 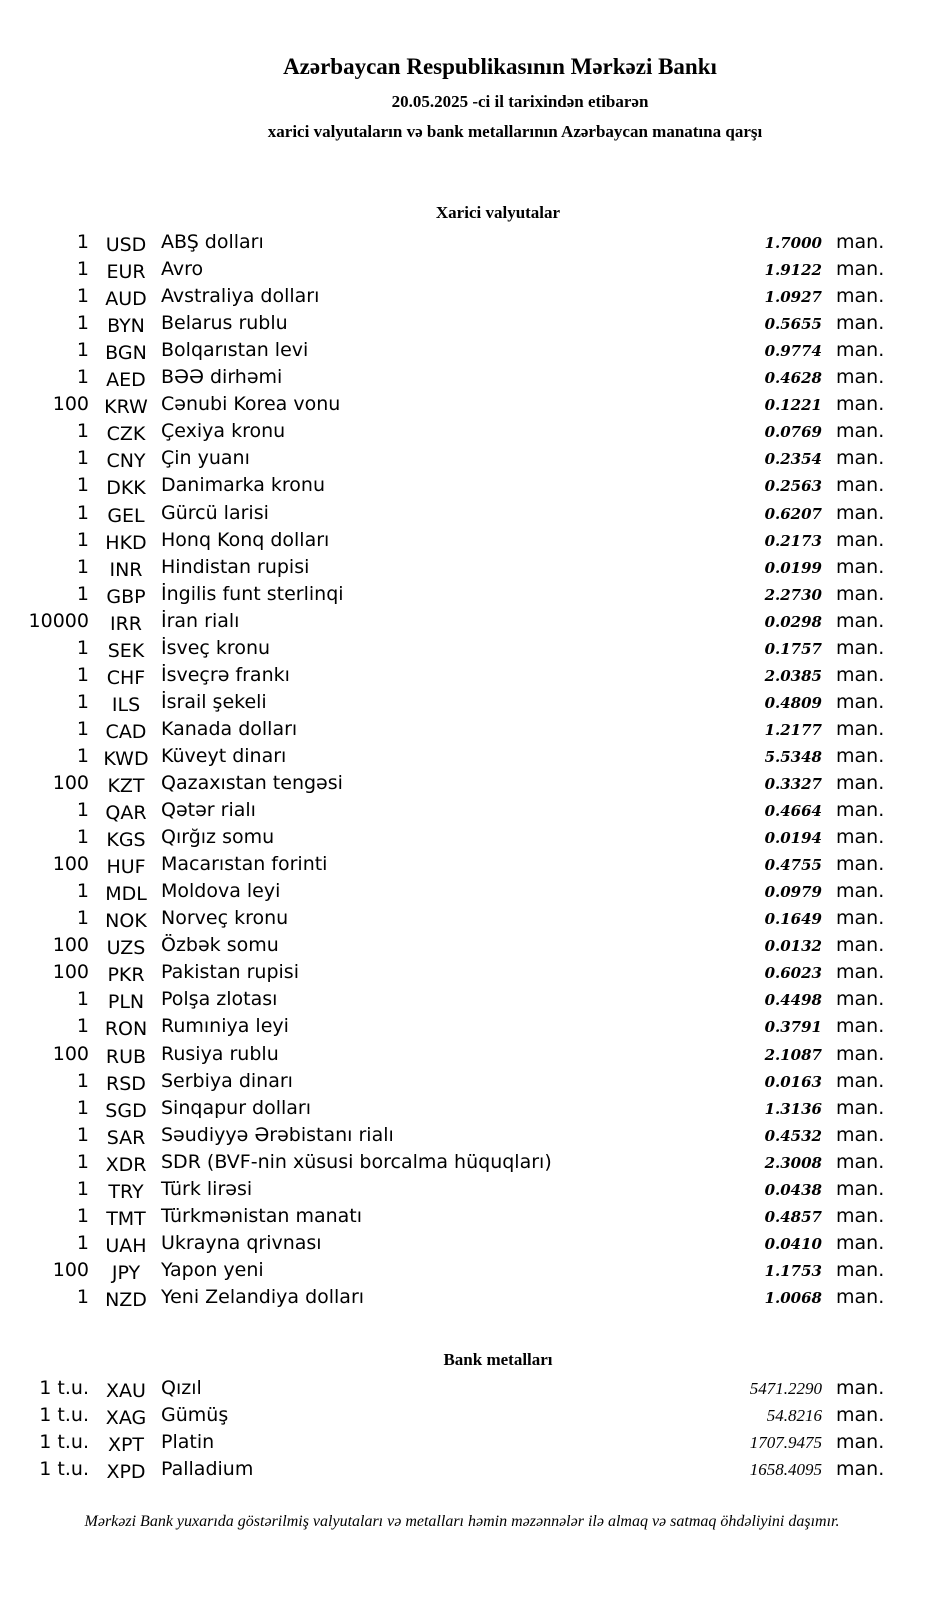 What do you see at coordinates (793, 946) in the screenshot?
I see `exchange-rate: 0.0132` at bounding box center [793, 946].